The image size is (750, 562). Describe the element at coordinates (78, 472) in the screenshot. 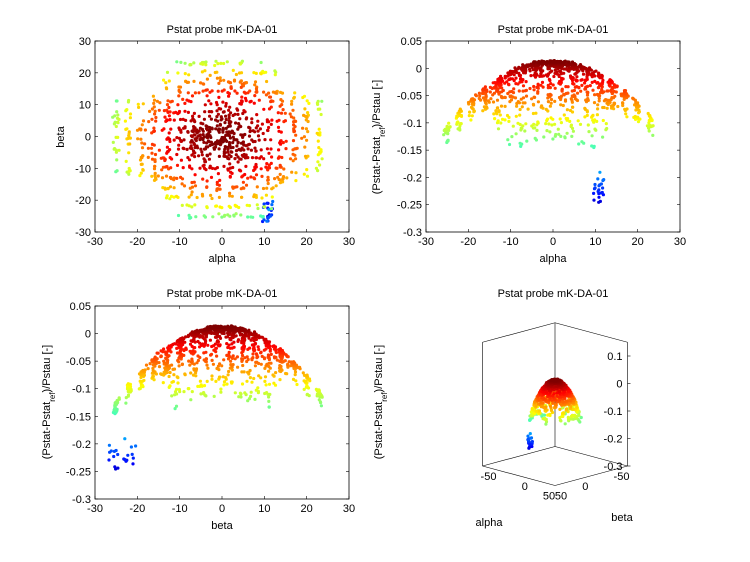

I see `y-tick-label: -0.25` at that location.